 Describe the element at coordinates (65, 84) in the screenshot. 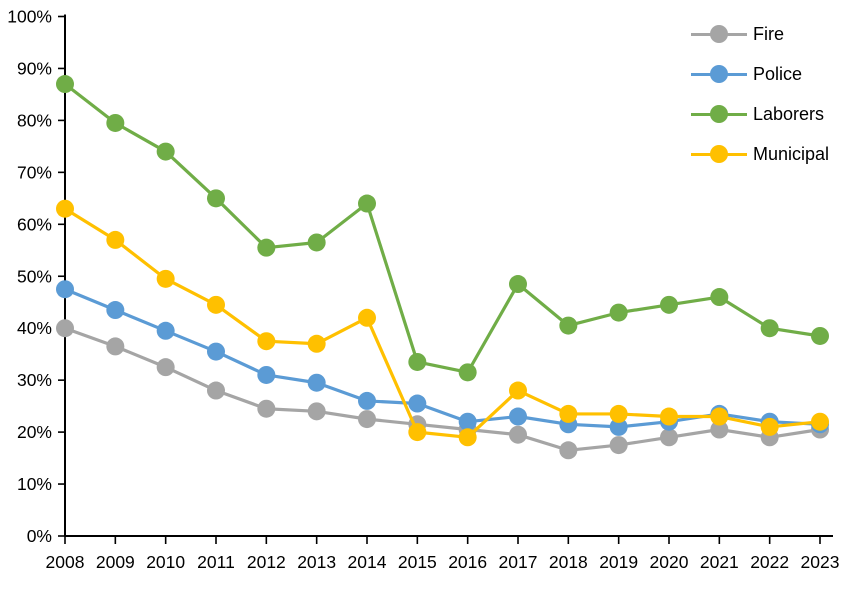

I see `data-point-laborers-2008` at that location.